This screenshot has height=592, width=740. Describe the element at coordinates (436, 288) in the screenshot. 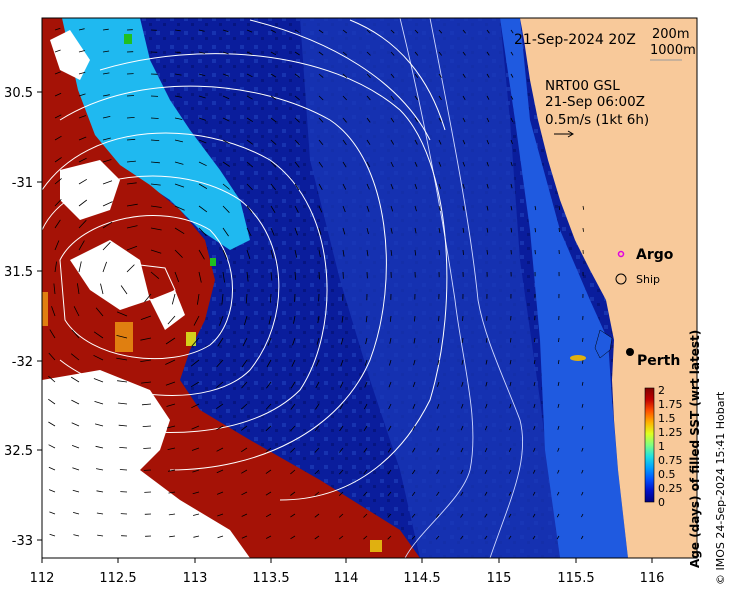

I see `isobath-1000m` at that location.